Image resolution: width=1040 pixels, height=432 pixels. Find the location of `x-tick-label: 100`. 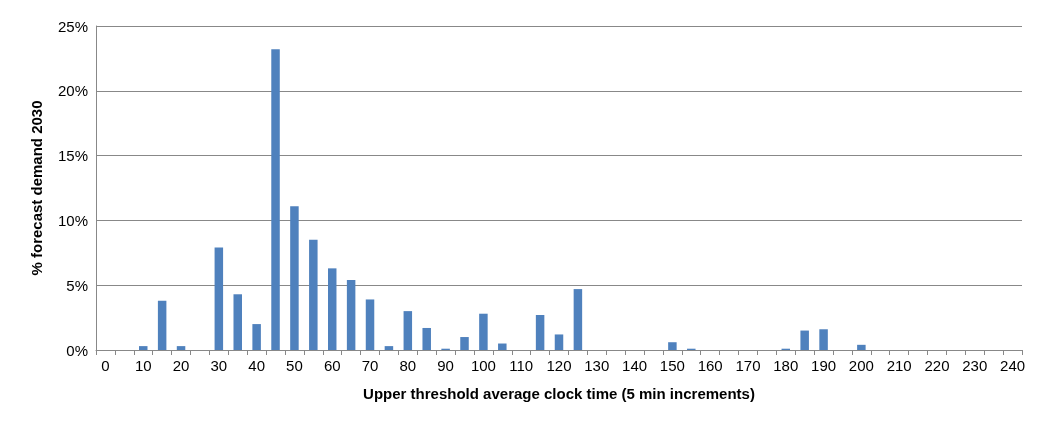

x-tick-label: 100 is located at coordinates (483, 365).